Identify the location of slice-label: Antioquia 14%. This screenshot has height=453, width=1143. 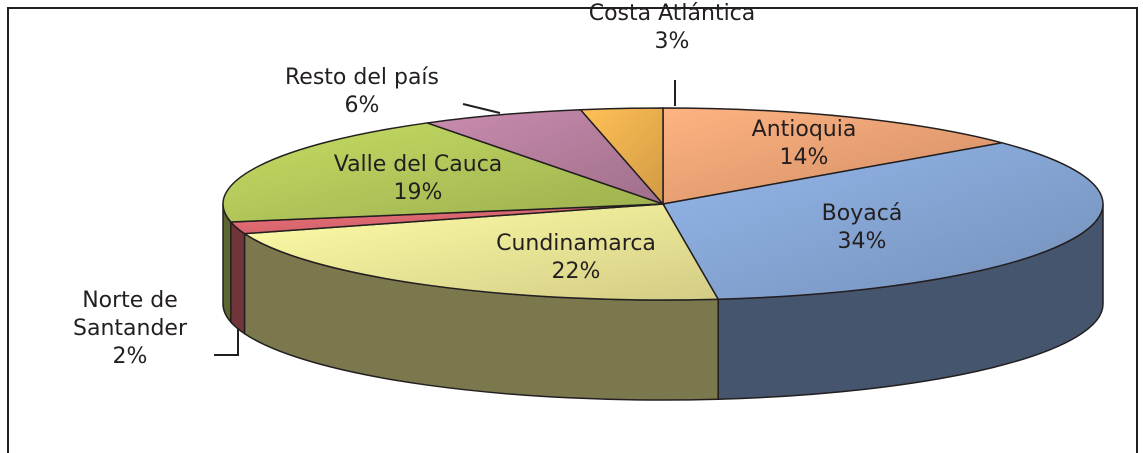
(804, 144).